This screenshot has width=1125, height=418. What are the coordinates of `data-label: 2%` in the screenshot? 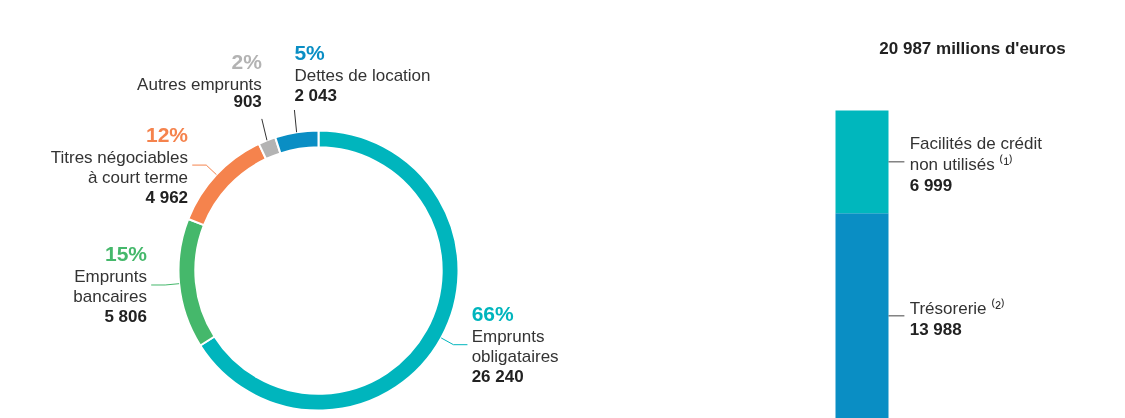 It's located at (247, 61).